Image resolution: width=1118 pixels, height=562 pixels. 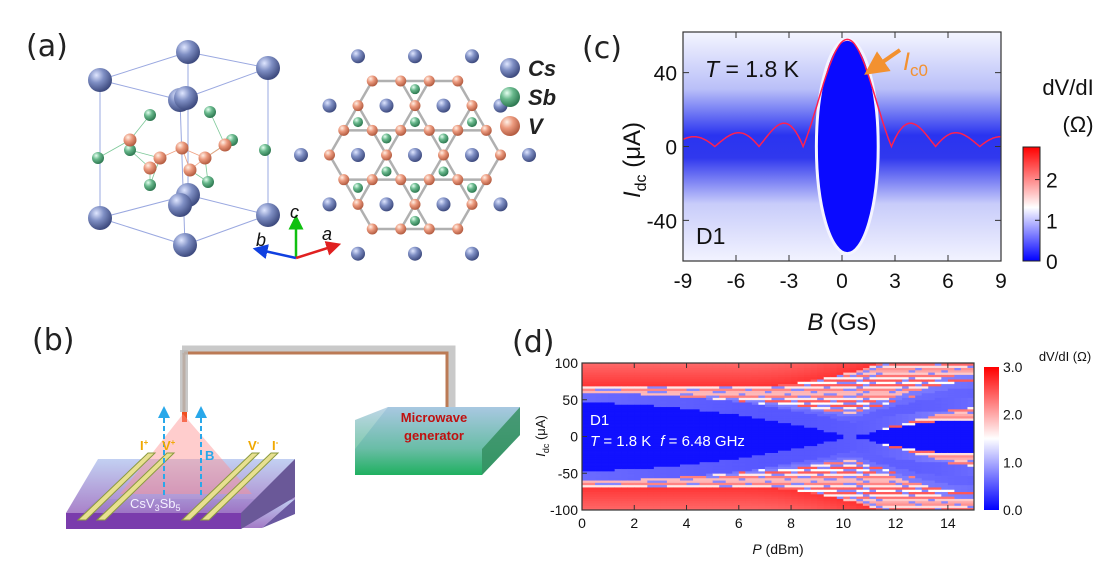 What do you see at coordinates (1013, 462) in the screenshot?
I see `colorbar-d-tick-label: 1.0` at bounding box center [1013, 462].